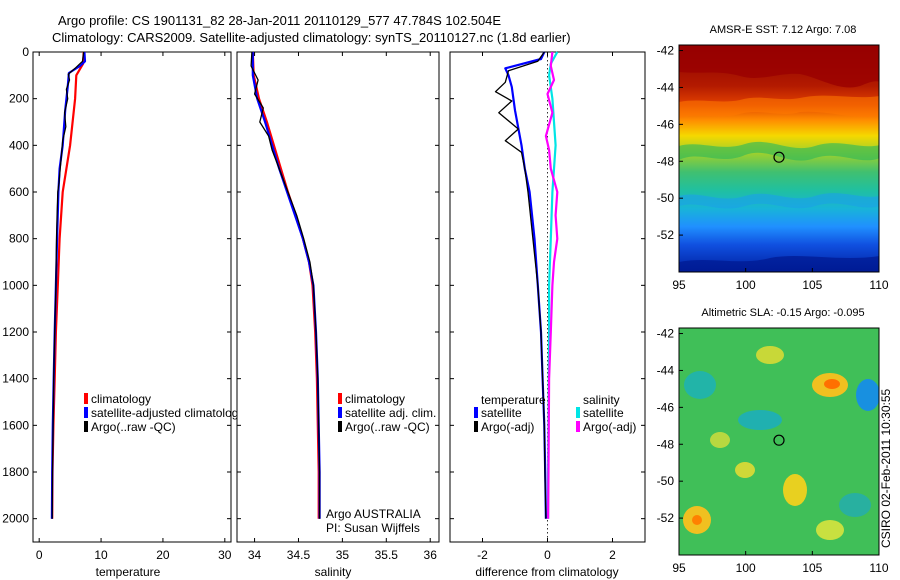 The image size is (900, 580). I want to click on x-tick-label: 34.5, so click(299, 555).